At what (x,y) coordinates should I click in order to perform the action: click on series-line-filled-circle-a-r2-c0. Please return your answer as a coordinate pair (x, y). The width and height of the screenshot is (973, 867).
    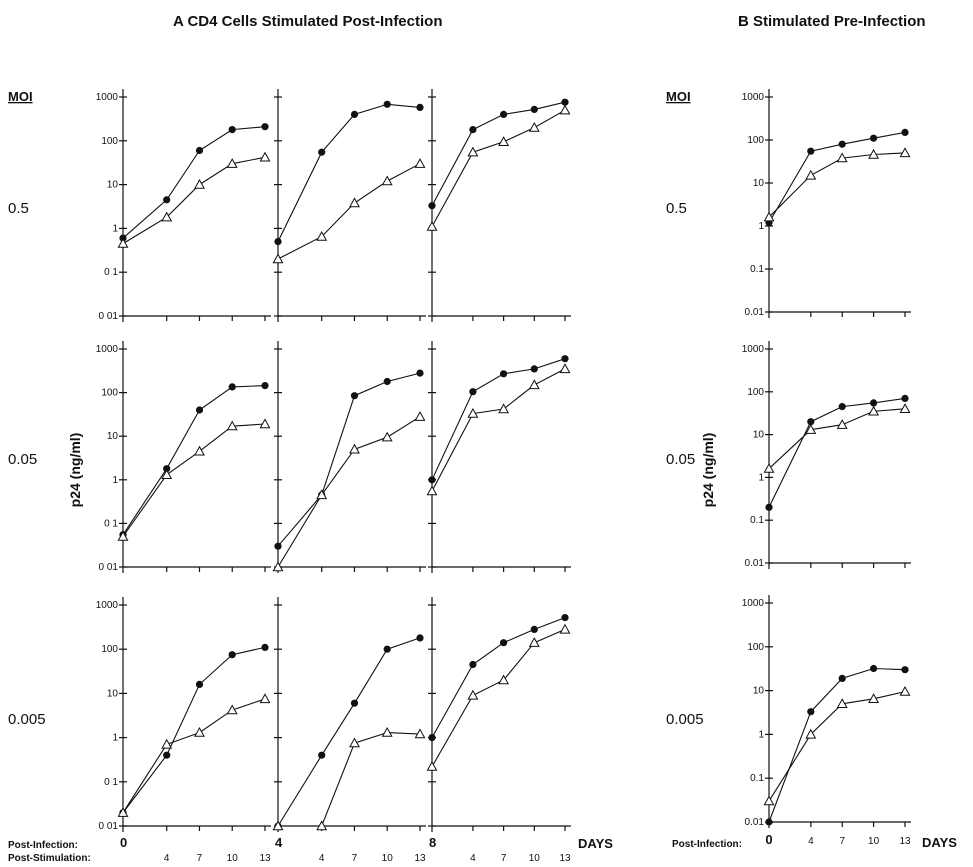
    Looking at the image, I should click on (194, 730).